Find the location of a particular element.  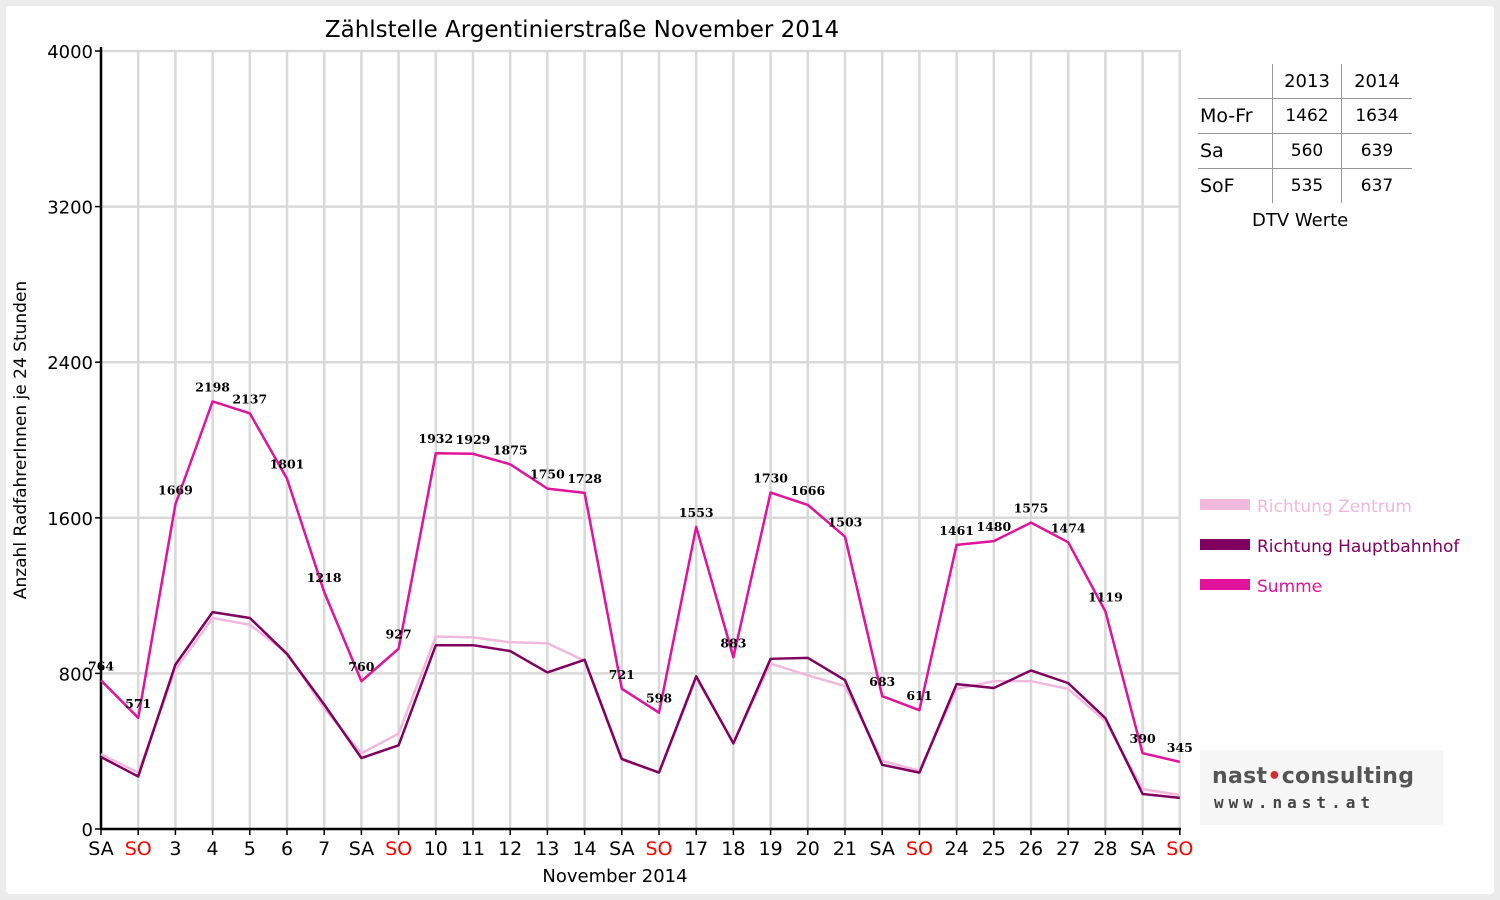

data-label: 1474 is located at coordinates (1068, 527).